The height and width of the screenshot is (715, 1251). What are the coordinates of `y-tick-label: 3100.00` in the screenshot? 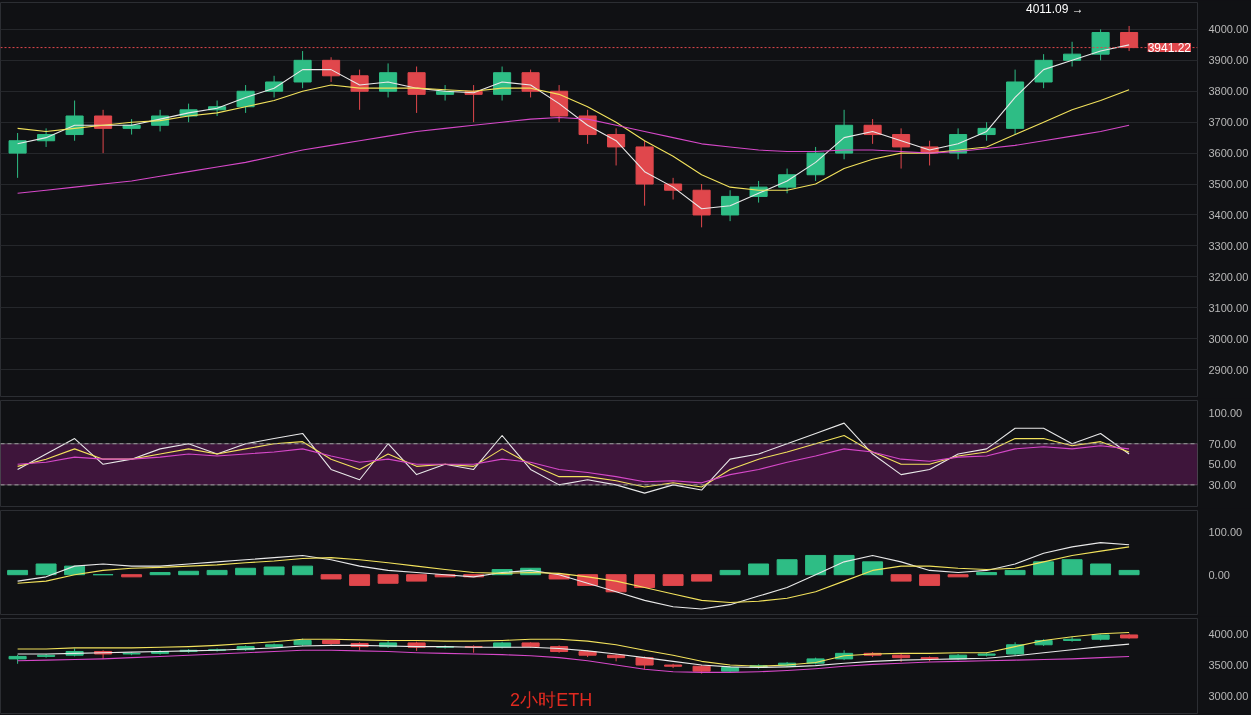 It's located at (1228, 307).